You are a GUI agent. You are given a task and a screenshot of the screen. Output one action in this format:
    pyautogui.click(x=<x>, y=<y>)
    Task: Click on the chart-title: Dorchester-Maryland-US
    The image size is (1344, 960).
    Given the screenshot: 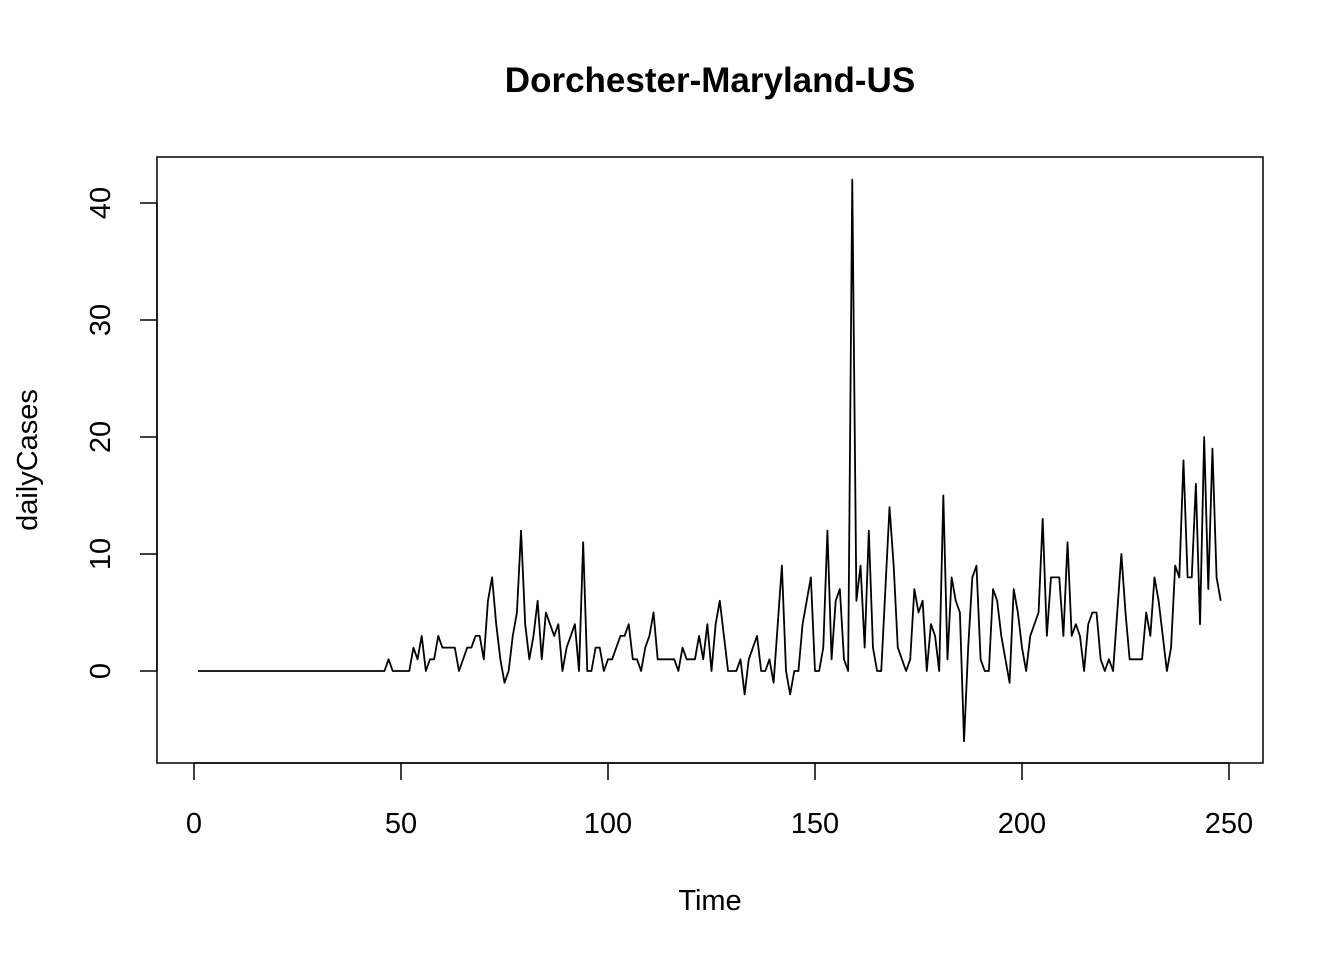 What is the action you would take?
    pyautogui.click(x=710, y=80)
    